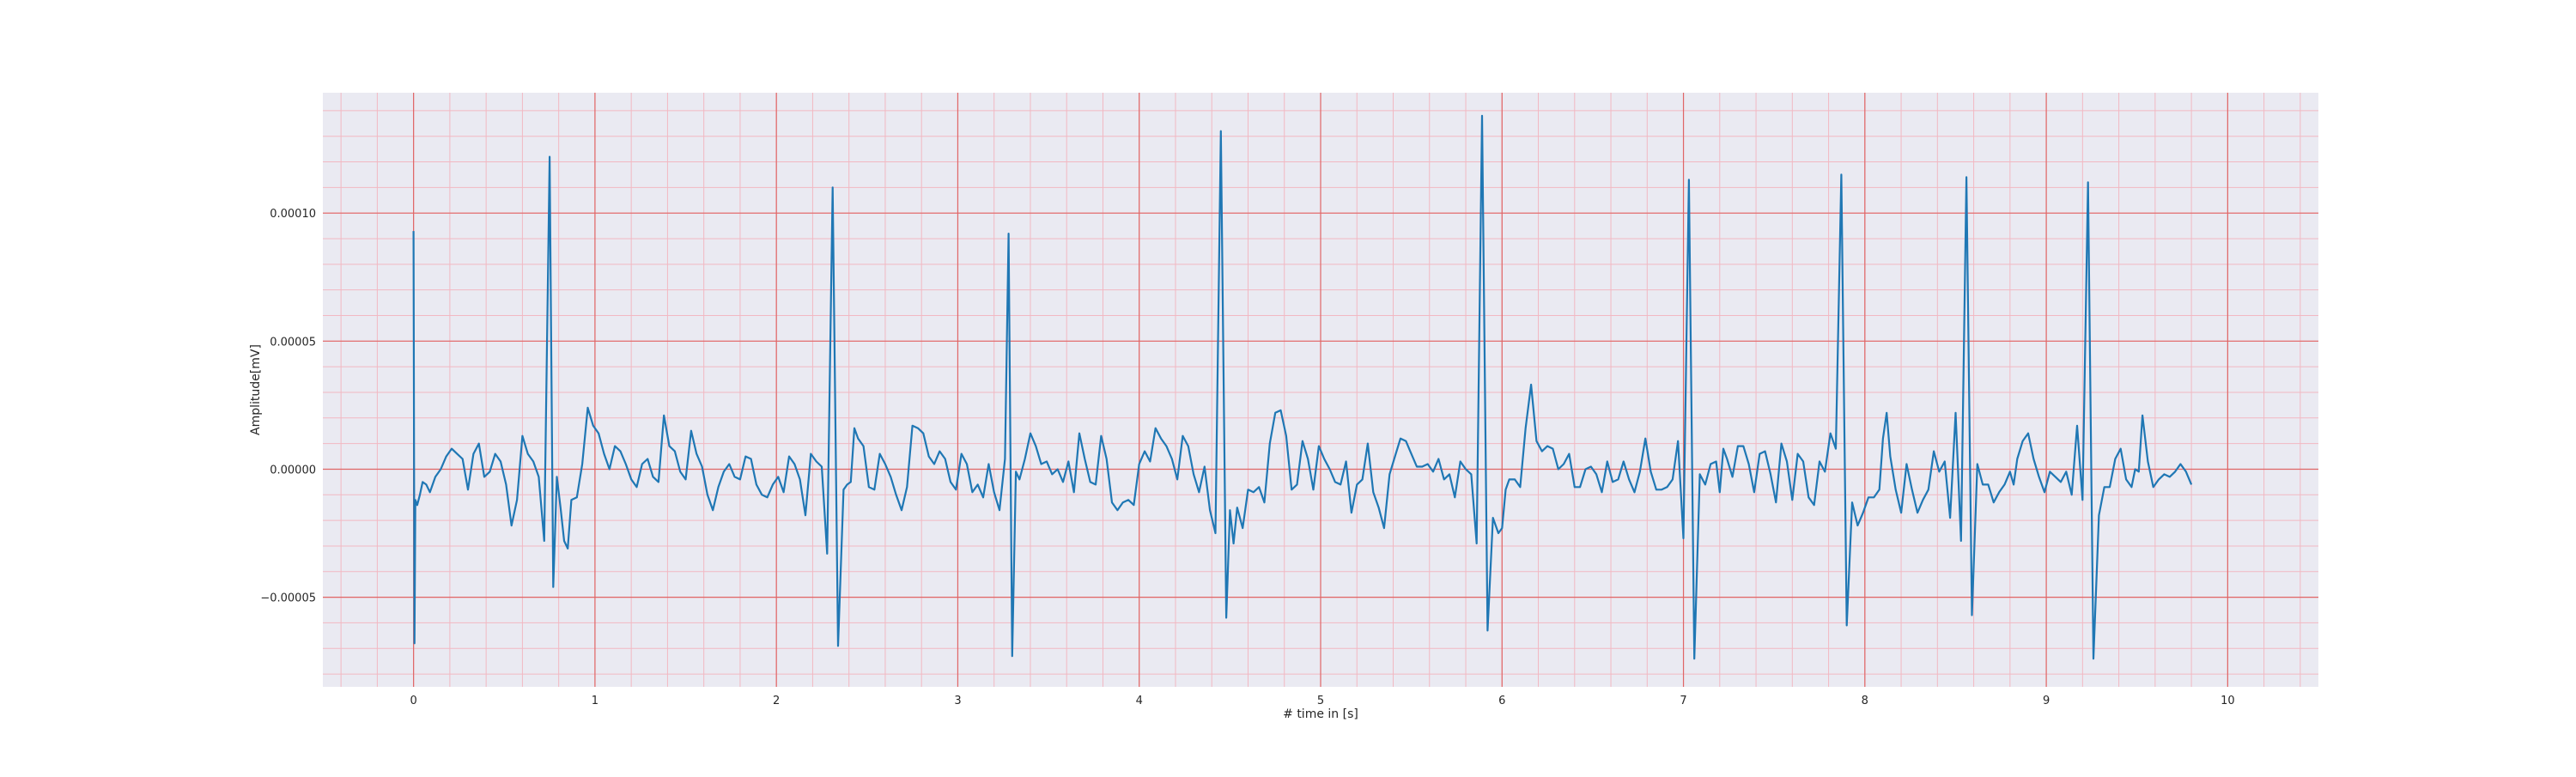 The height and width of the screenshot is (777, 2576). Describe the element at coordinates (293, 342) in the screenshot. I see `y-tick-label: 0.00005` at that location.